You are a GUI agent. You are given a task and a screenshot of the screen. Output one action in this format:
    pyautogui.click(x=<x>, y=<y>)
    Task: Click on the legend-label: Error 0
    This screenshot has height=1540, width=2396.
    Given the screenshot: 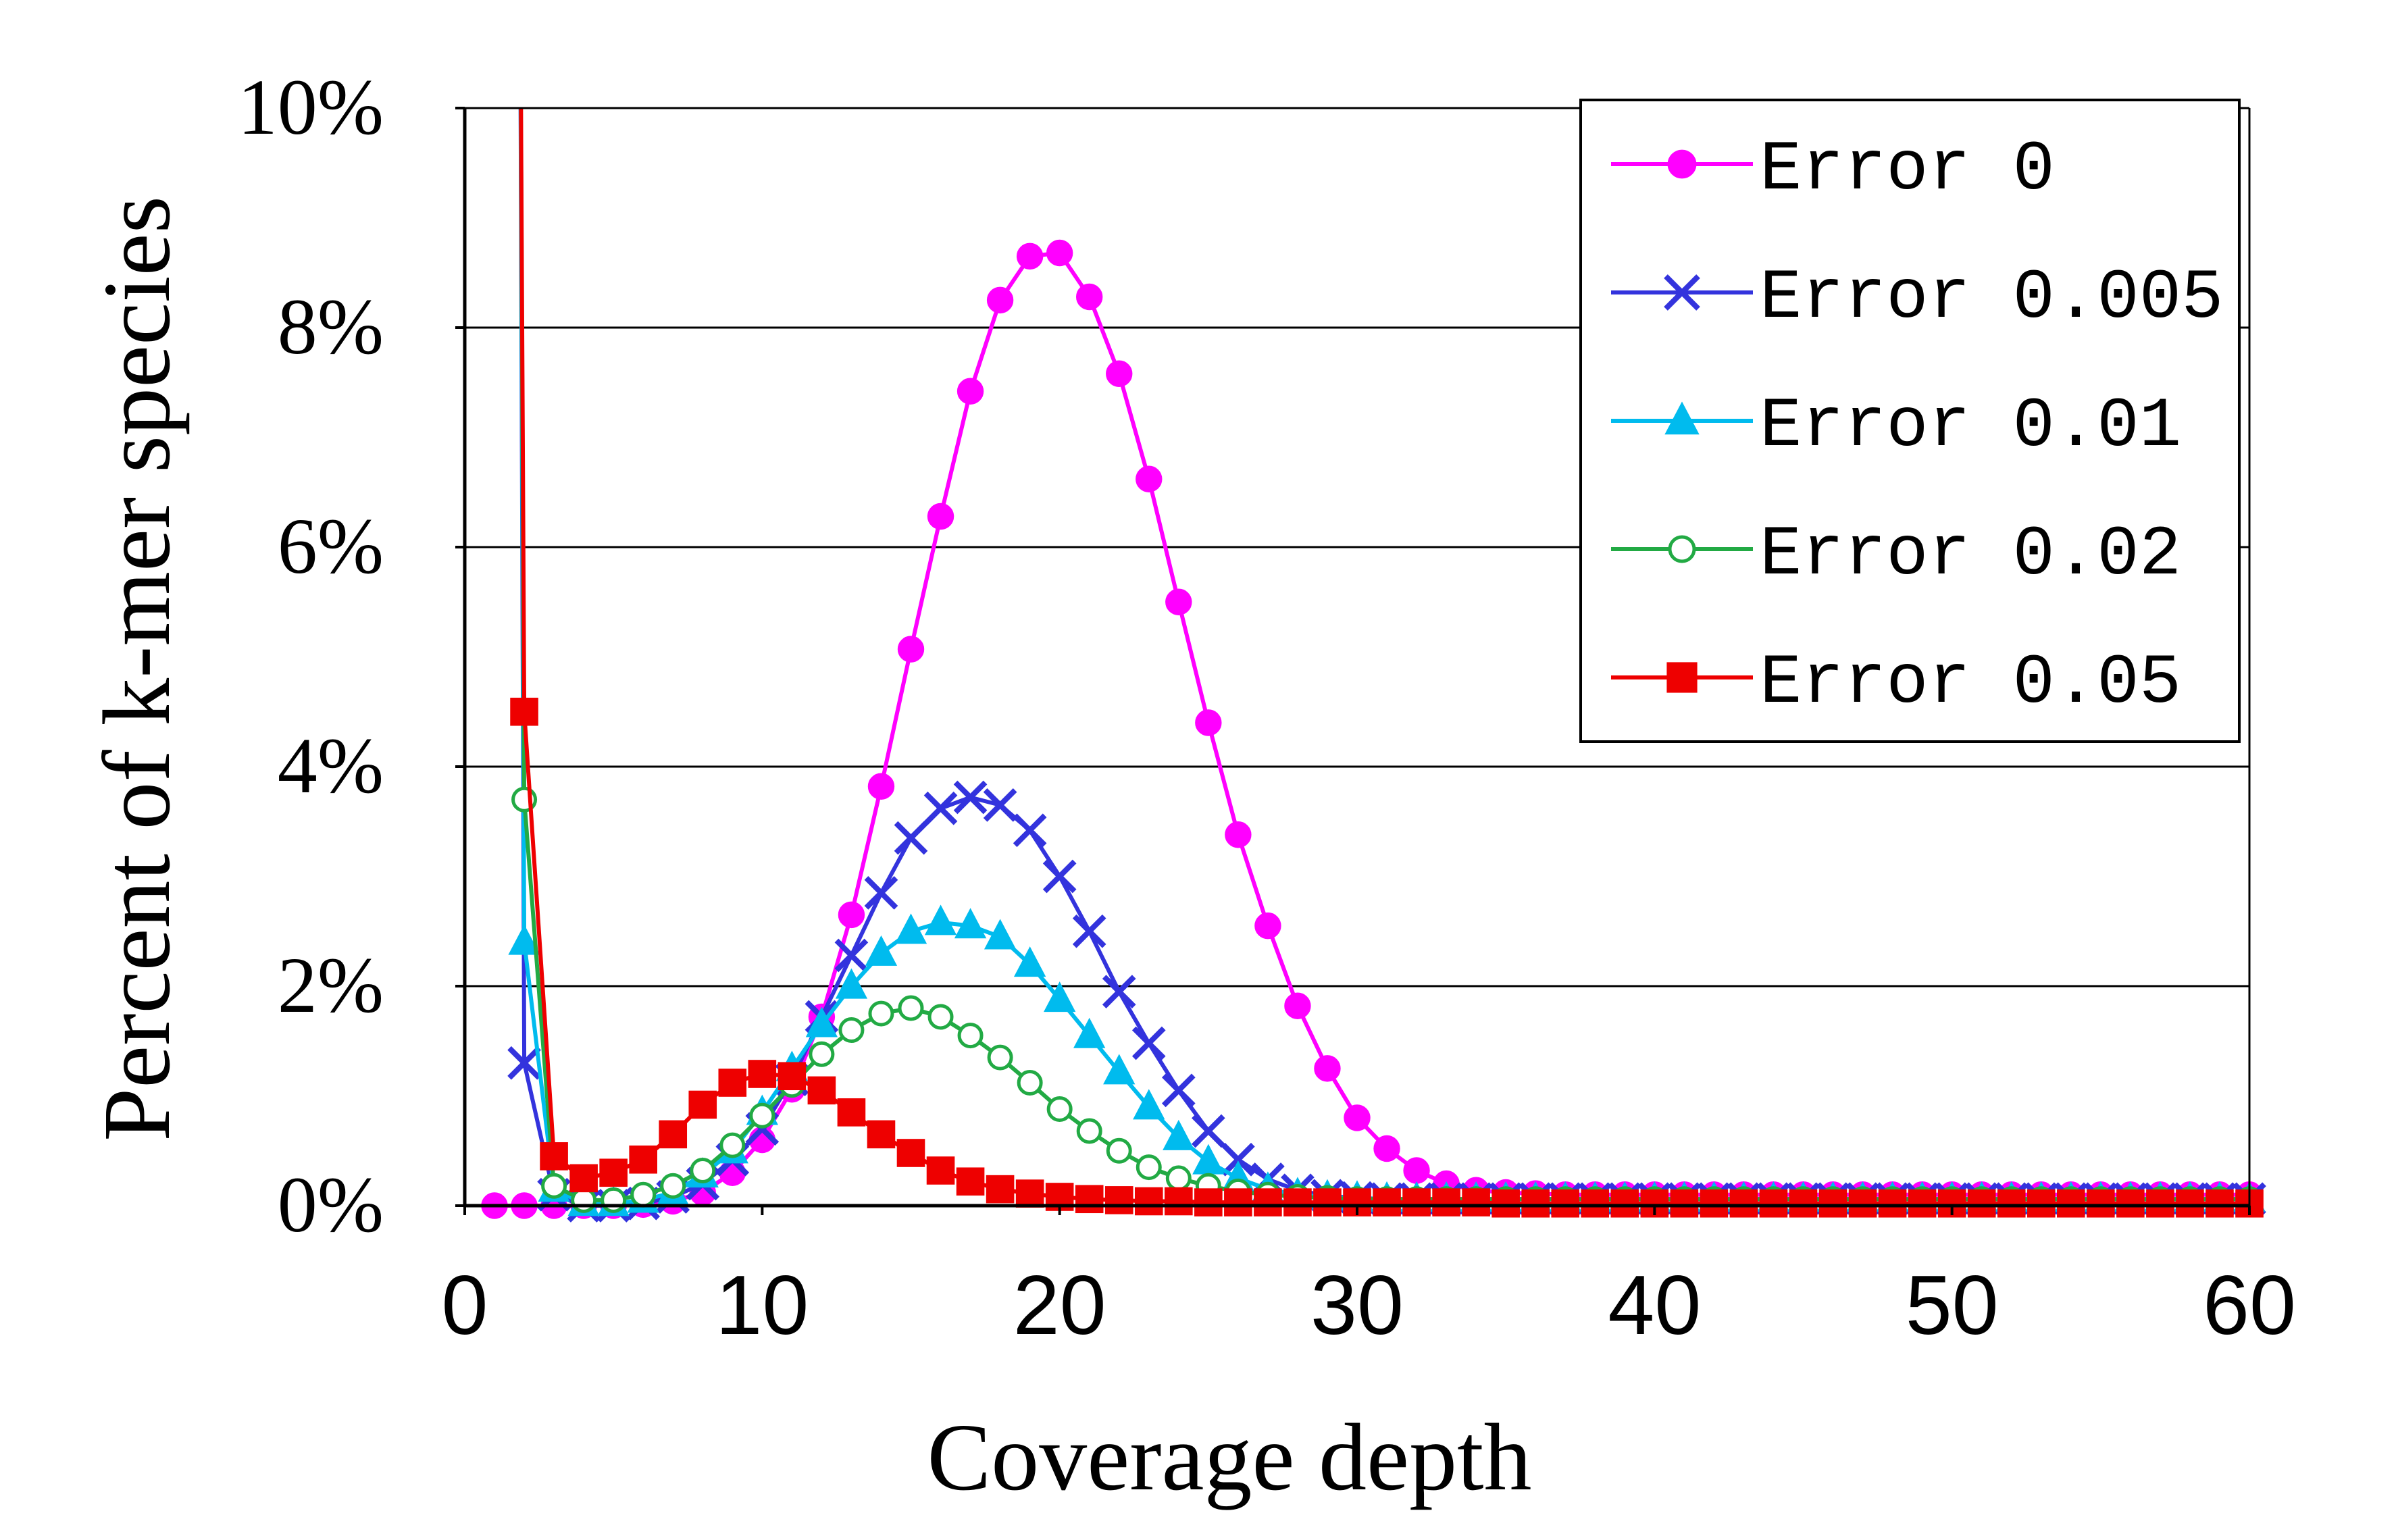 What is the action you would take?
    pyautogui.click(x=1907, y=170)
    